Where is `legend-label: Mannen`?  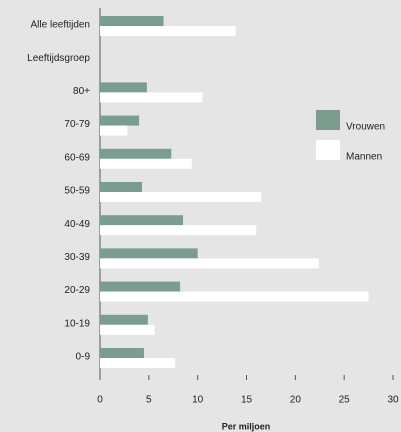 legend-label: Mannen is located at coordinates (364, 157).